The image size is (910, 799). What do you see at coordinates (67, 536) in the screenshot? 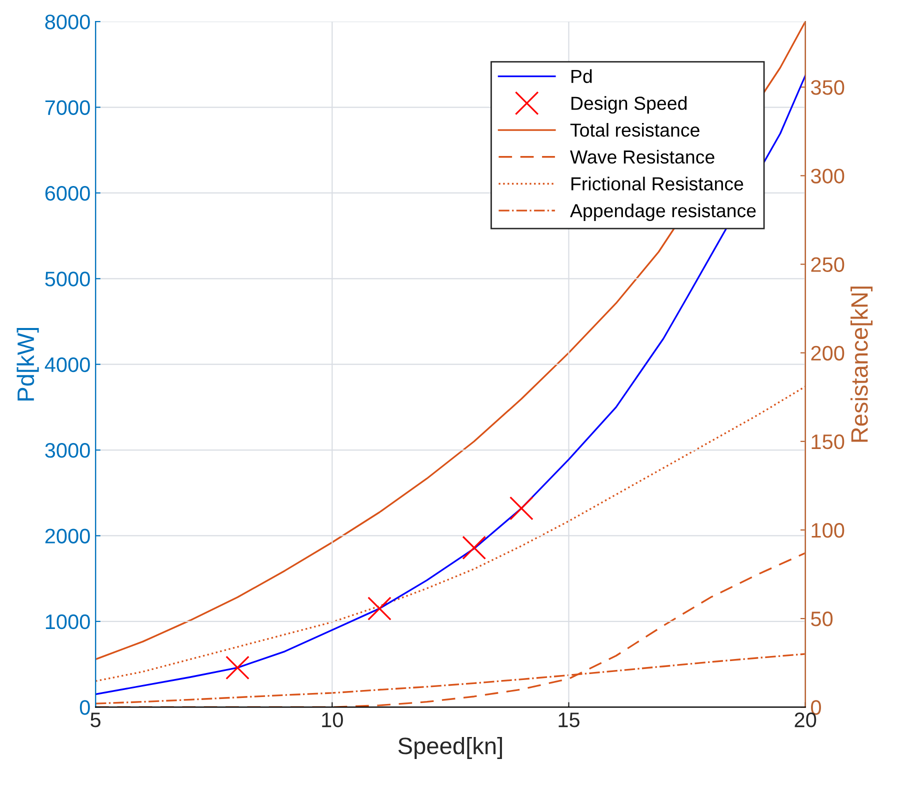
I see `y-tick-label: 2000` at bounding box center [67, 536].